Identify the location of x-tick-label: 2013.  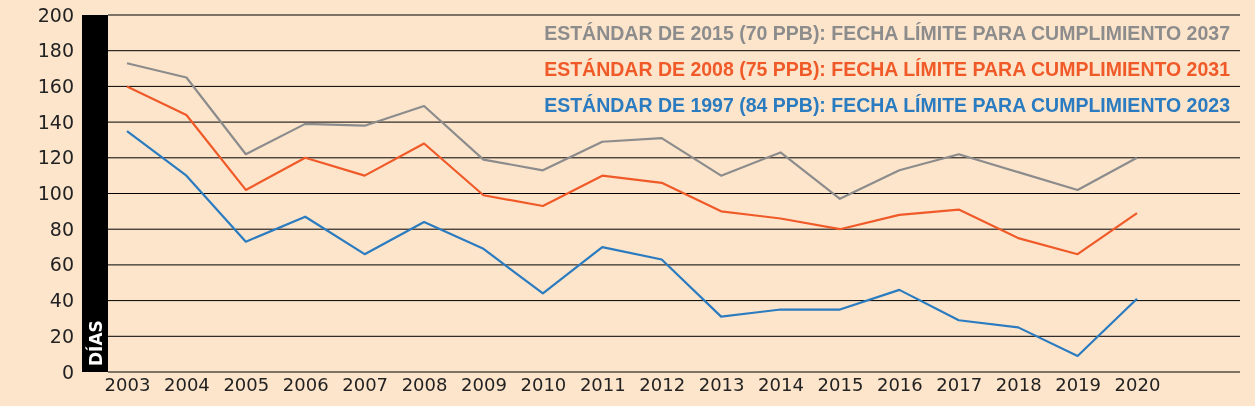
(721, 384).